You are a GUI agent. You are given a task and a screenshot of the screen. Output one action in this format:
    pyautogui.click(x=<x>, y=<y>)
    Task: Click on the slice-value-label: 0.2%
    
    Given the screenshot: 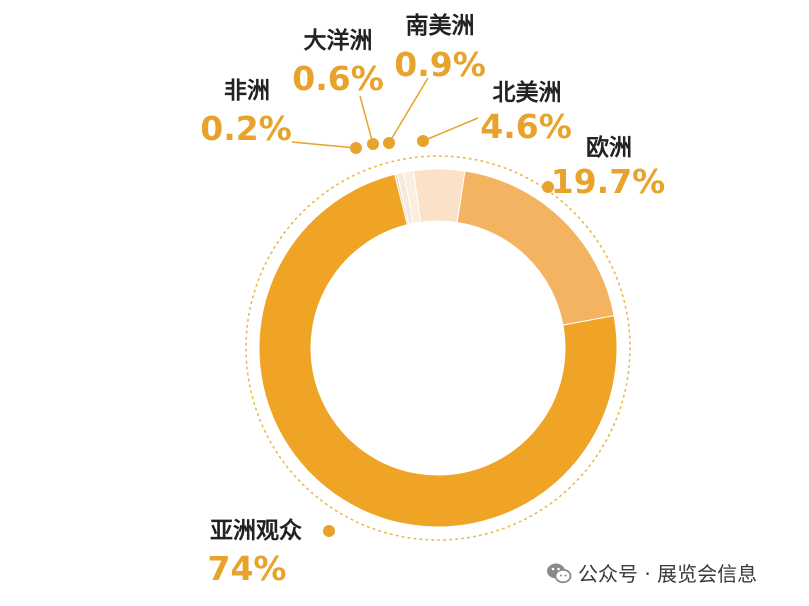 What is the action you would take?
    pyautogui.click(x=246, y=128)
    